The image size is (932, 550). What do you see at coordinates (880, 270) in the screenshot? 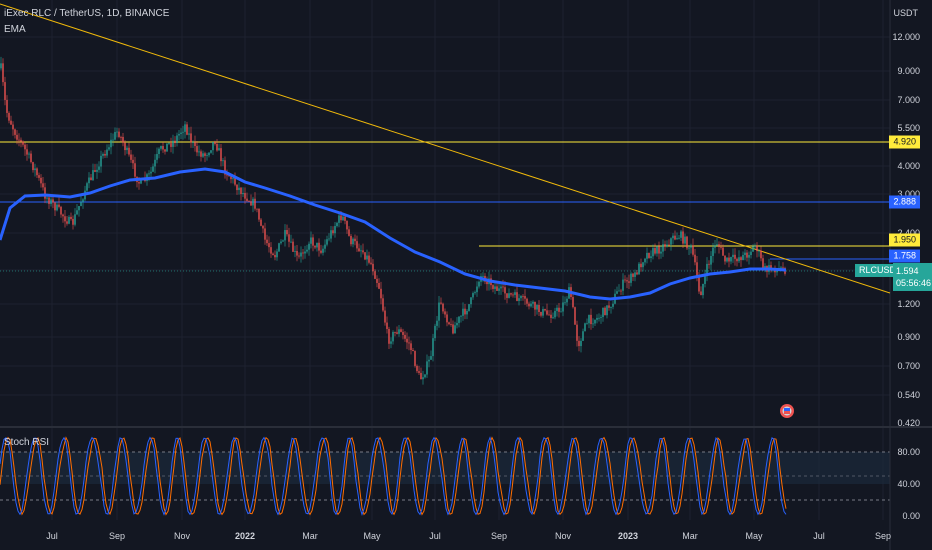
I see `symbol-badge: RLCUSDT` at bounding box center [880, 270].